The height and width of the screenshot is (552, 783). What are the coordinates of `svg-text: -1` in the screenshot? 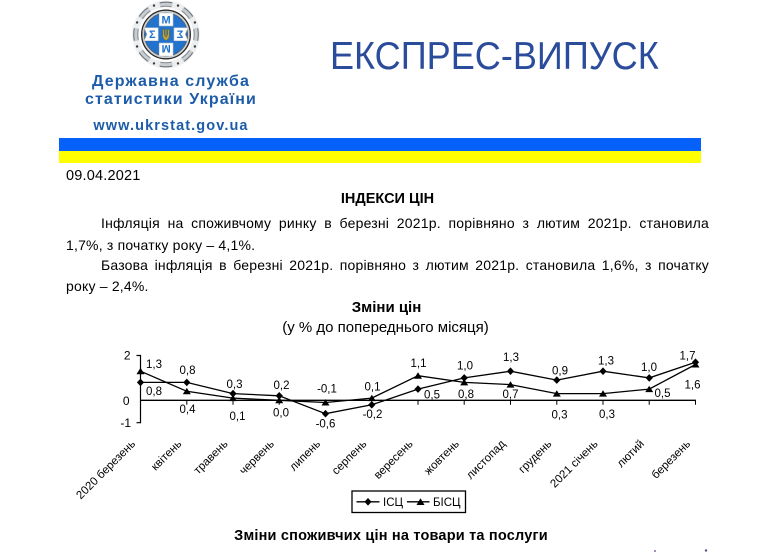 It's located at (125, 423).